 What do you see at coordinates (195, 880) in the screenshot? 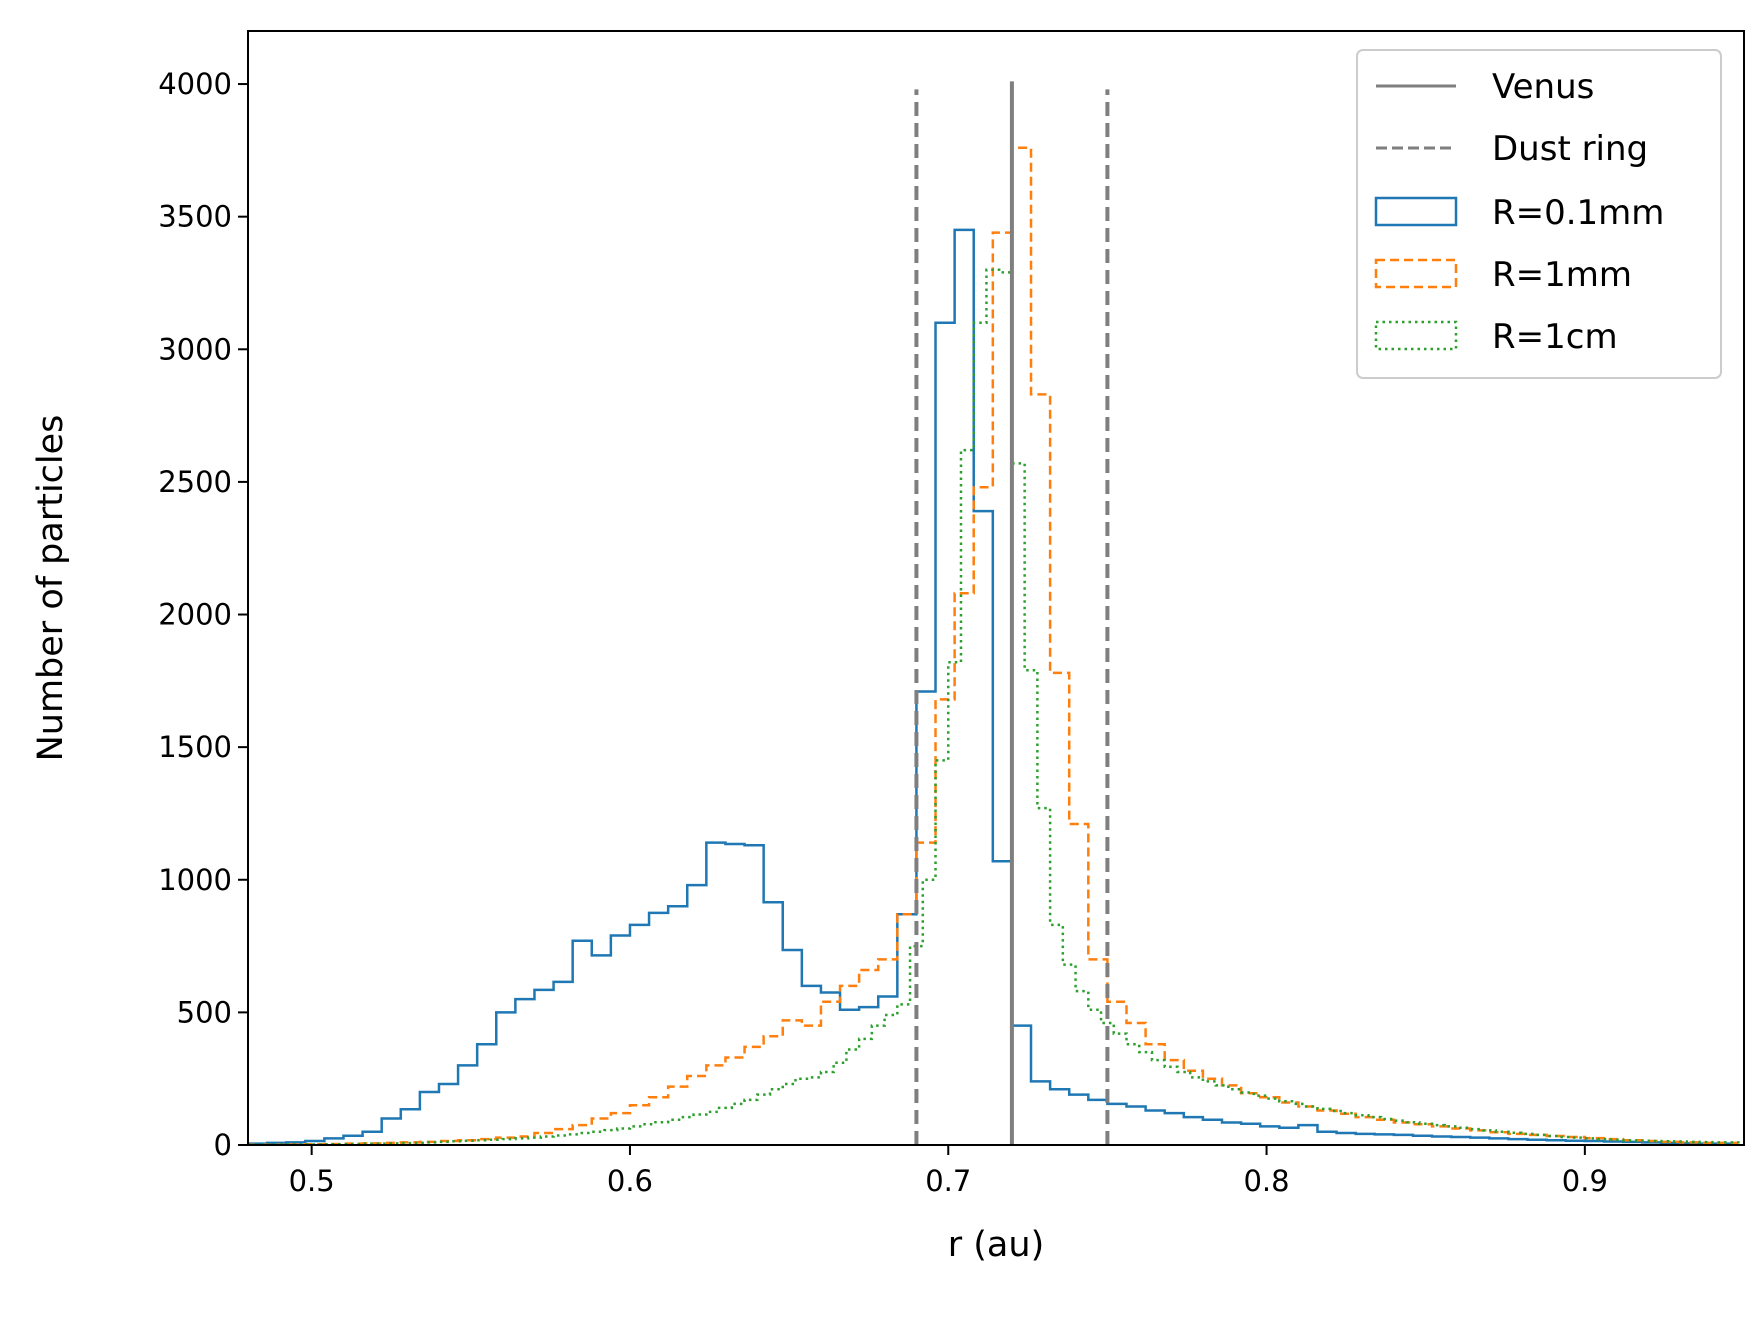
I see `y-tick-label: 1000` at bounding box center [195, 880].